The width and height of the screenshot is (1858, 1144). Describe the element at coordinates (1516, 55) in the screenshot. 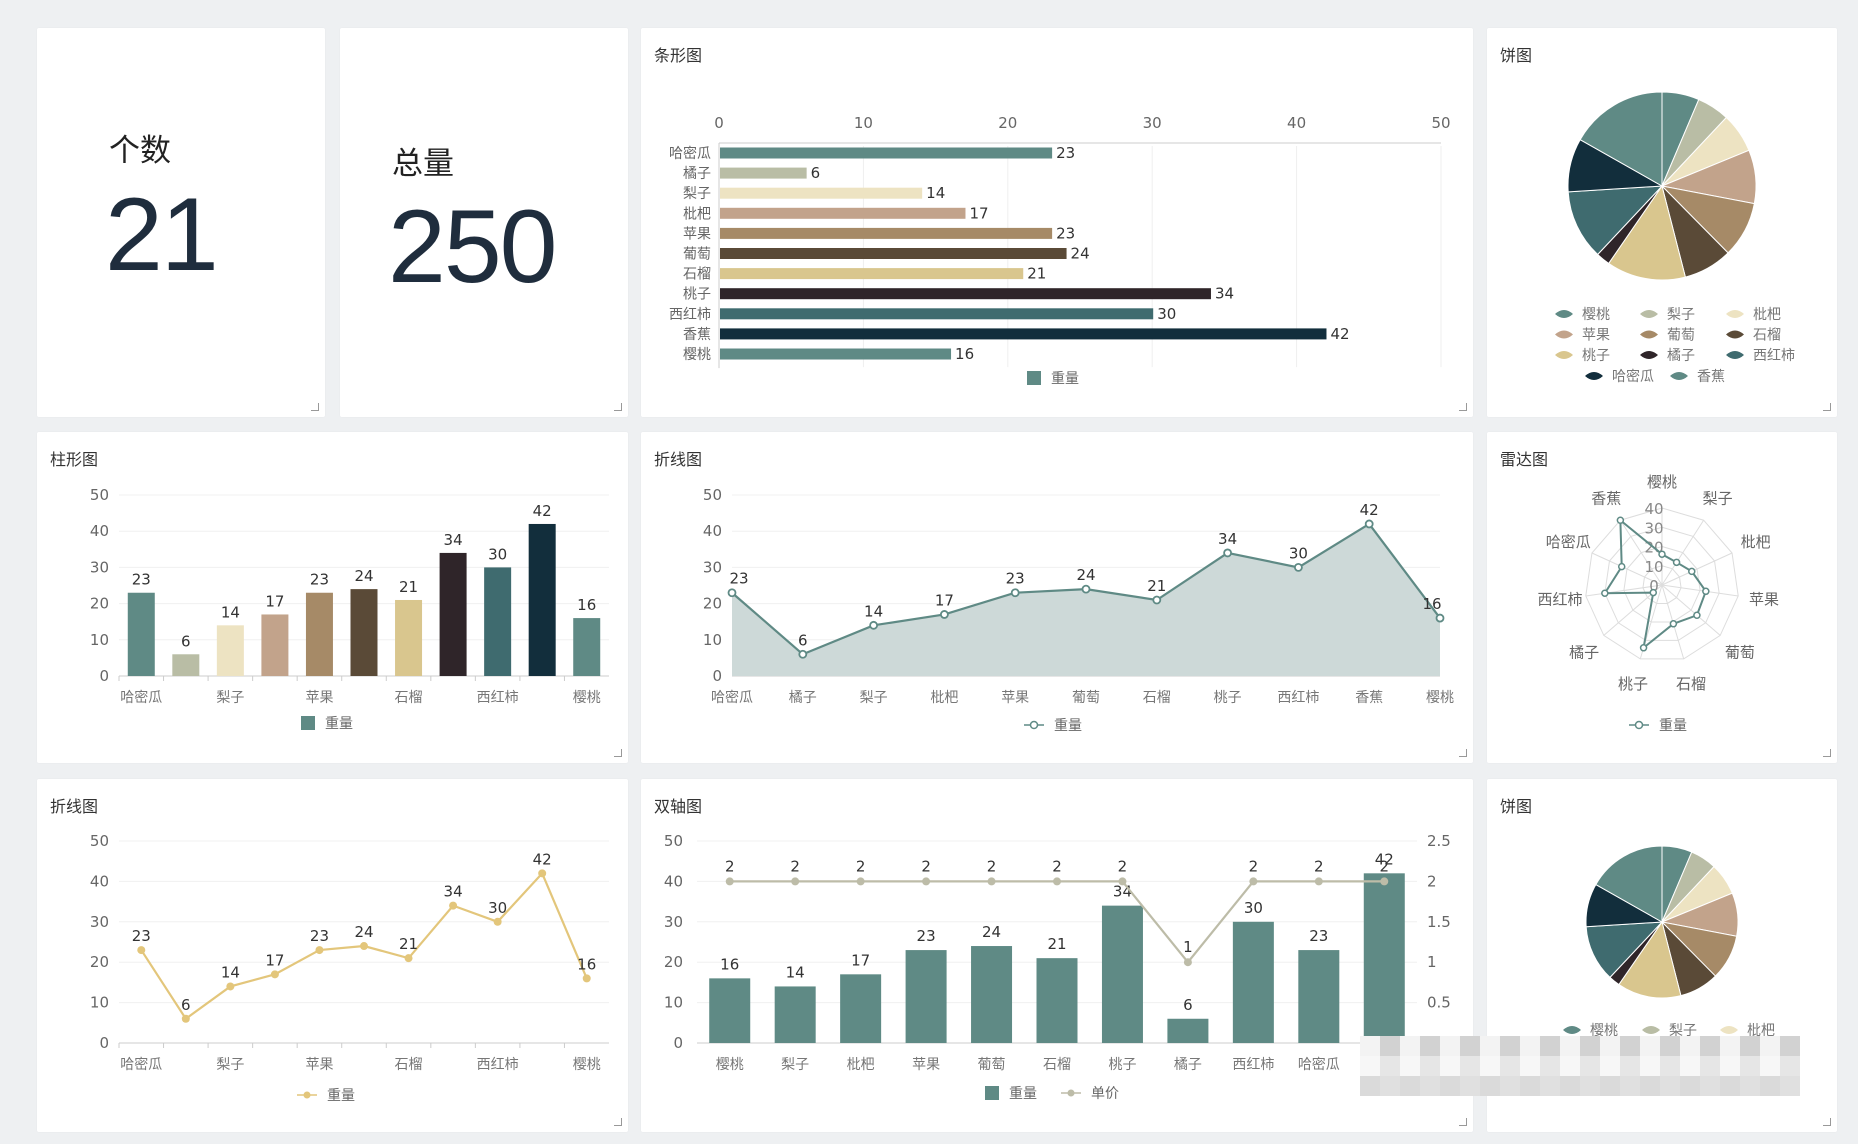

I see `chart-title: 饼图` at that location.